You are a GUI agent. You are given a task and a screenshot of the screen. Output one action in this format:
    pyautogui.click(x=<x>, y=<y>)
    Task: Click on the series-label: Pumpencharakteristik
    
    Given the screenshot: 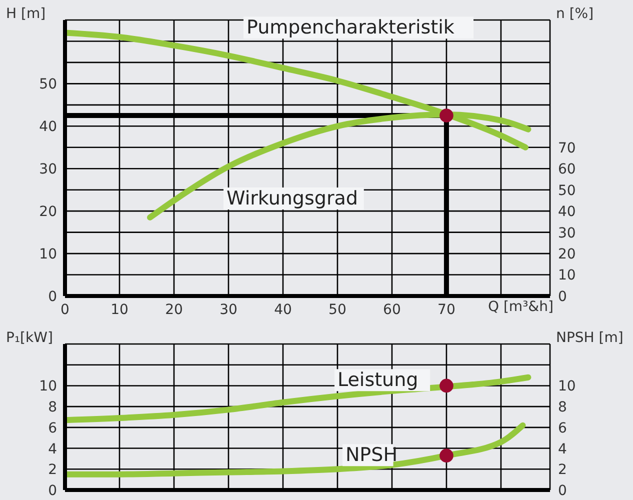 What is the action you would take?
    pyautogui.click(x=350, y=27)
    